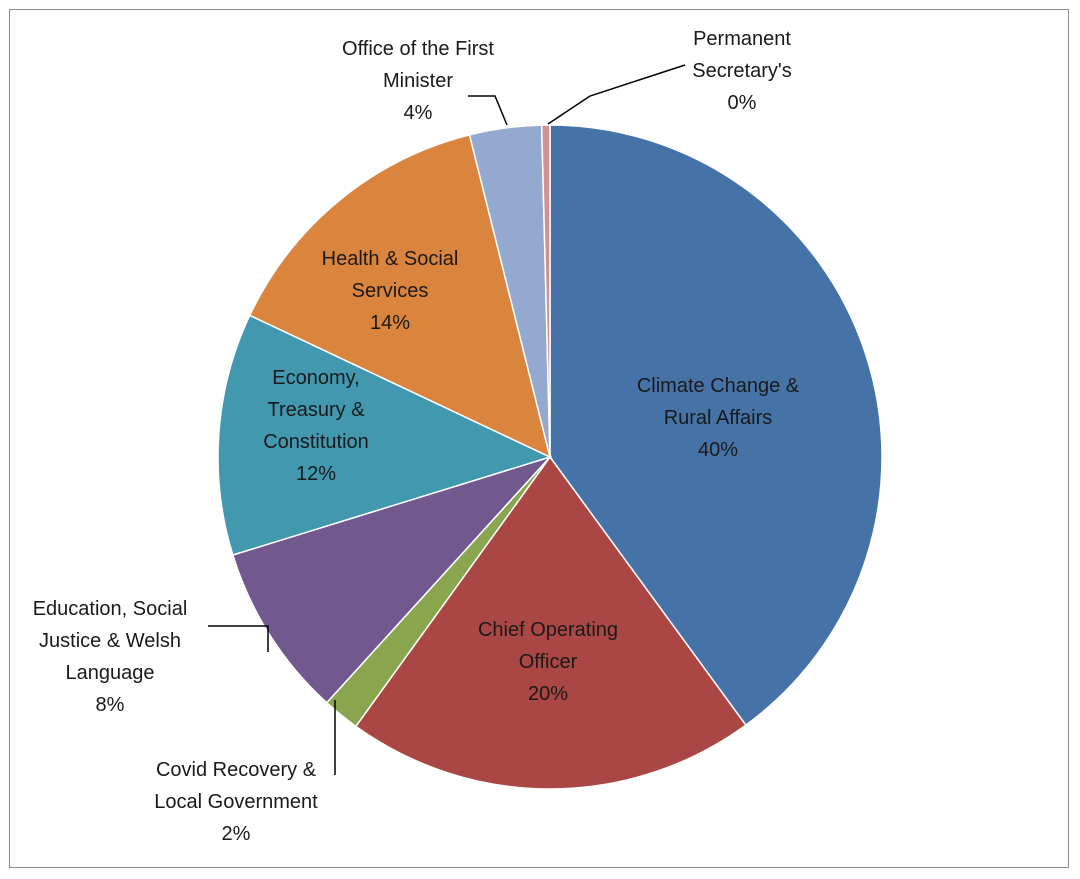 This screenshot has height=879, width=1080. Describe the element at coordinates (236, 834) in the screenshot. I see `data-label-percent: 2%` at that location.